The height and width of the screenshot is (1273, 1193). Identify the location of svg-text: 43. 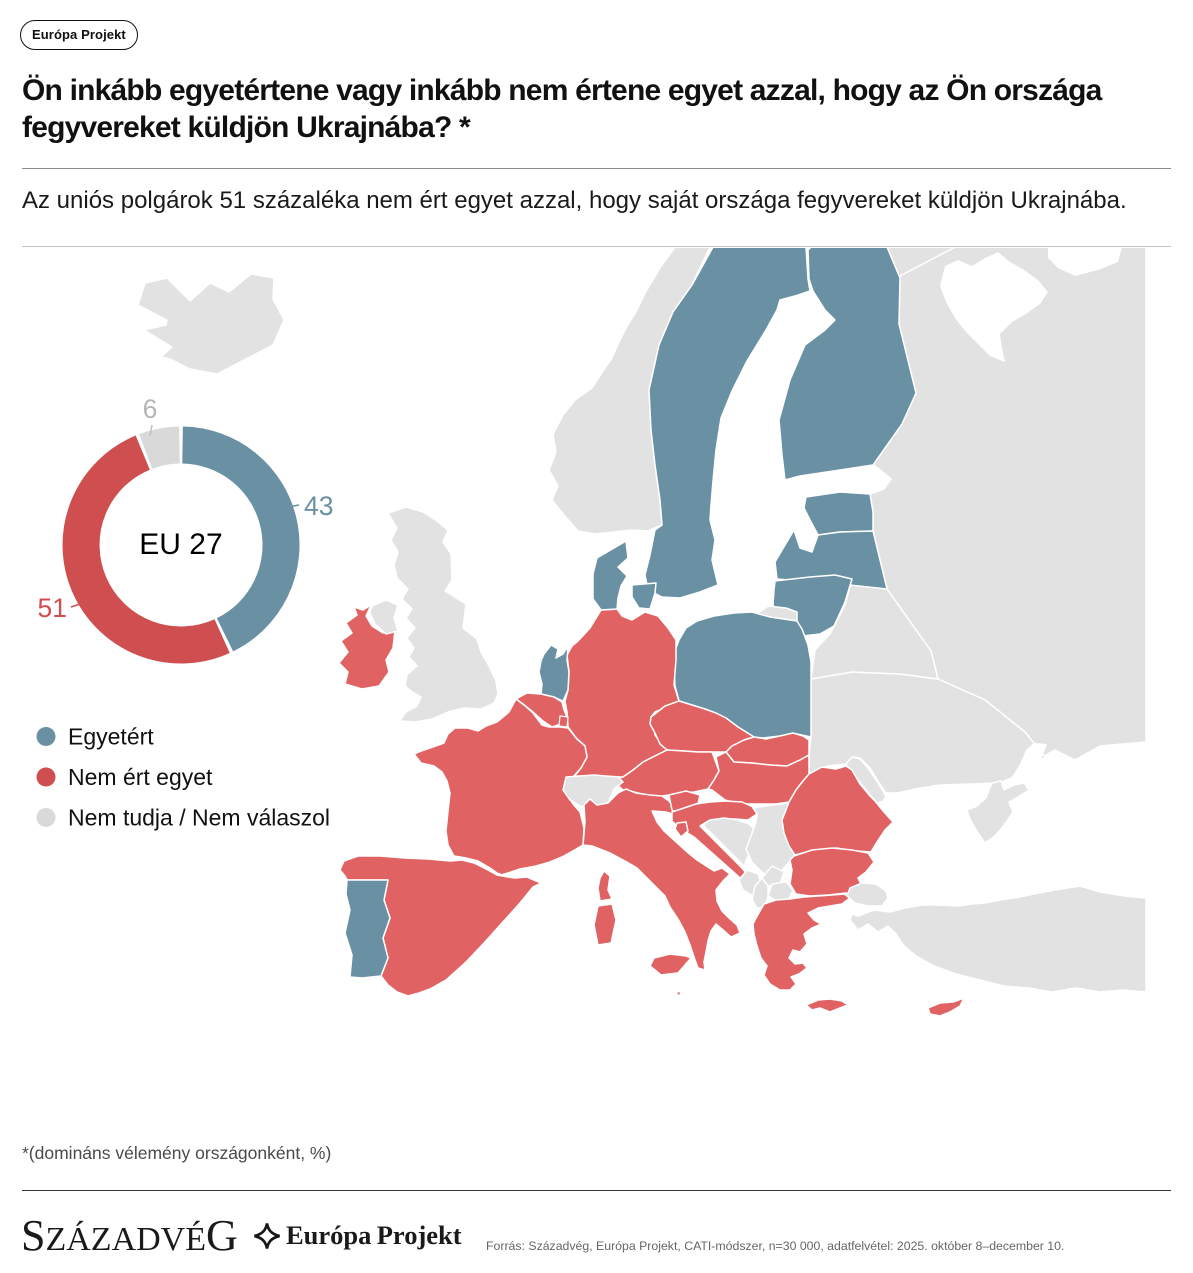
(318, 506).